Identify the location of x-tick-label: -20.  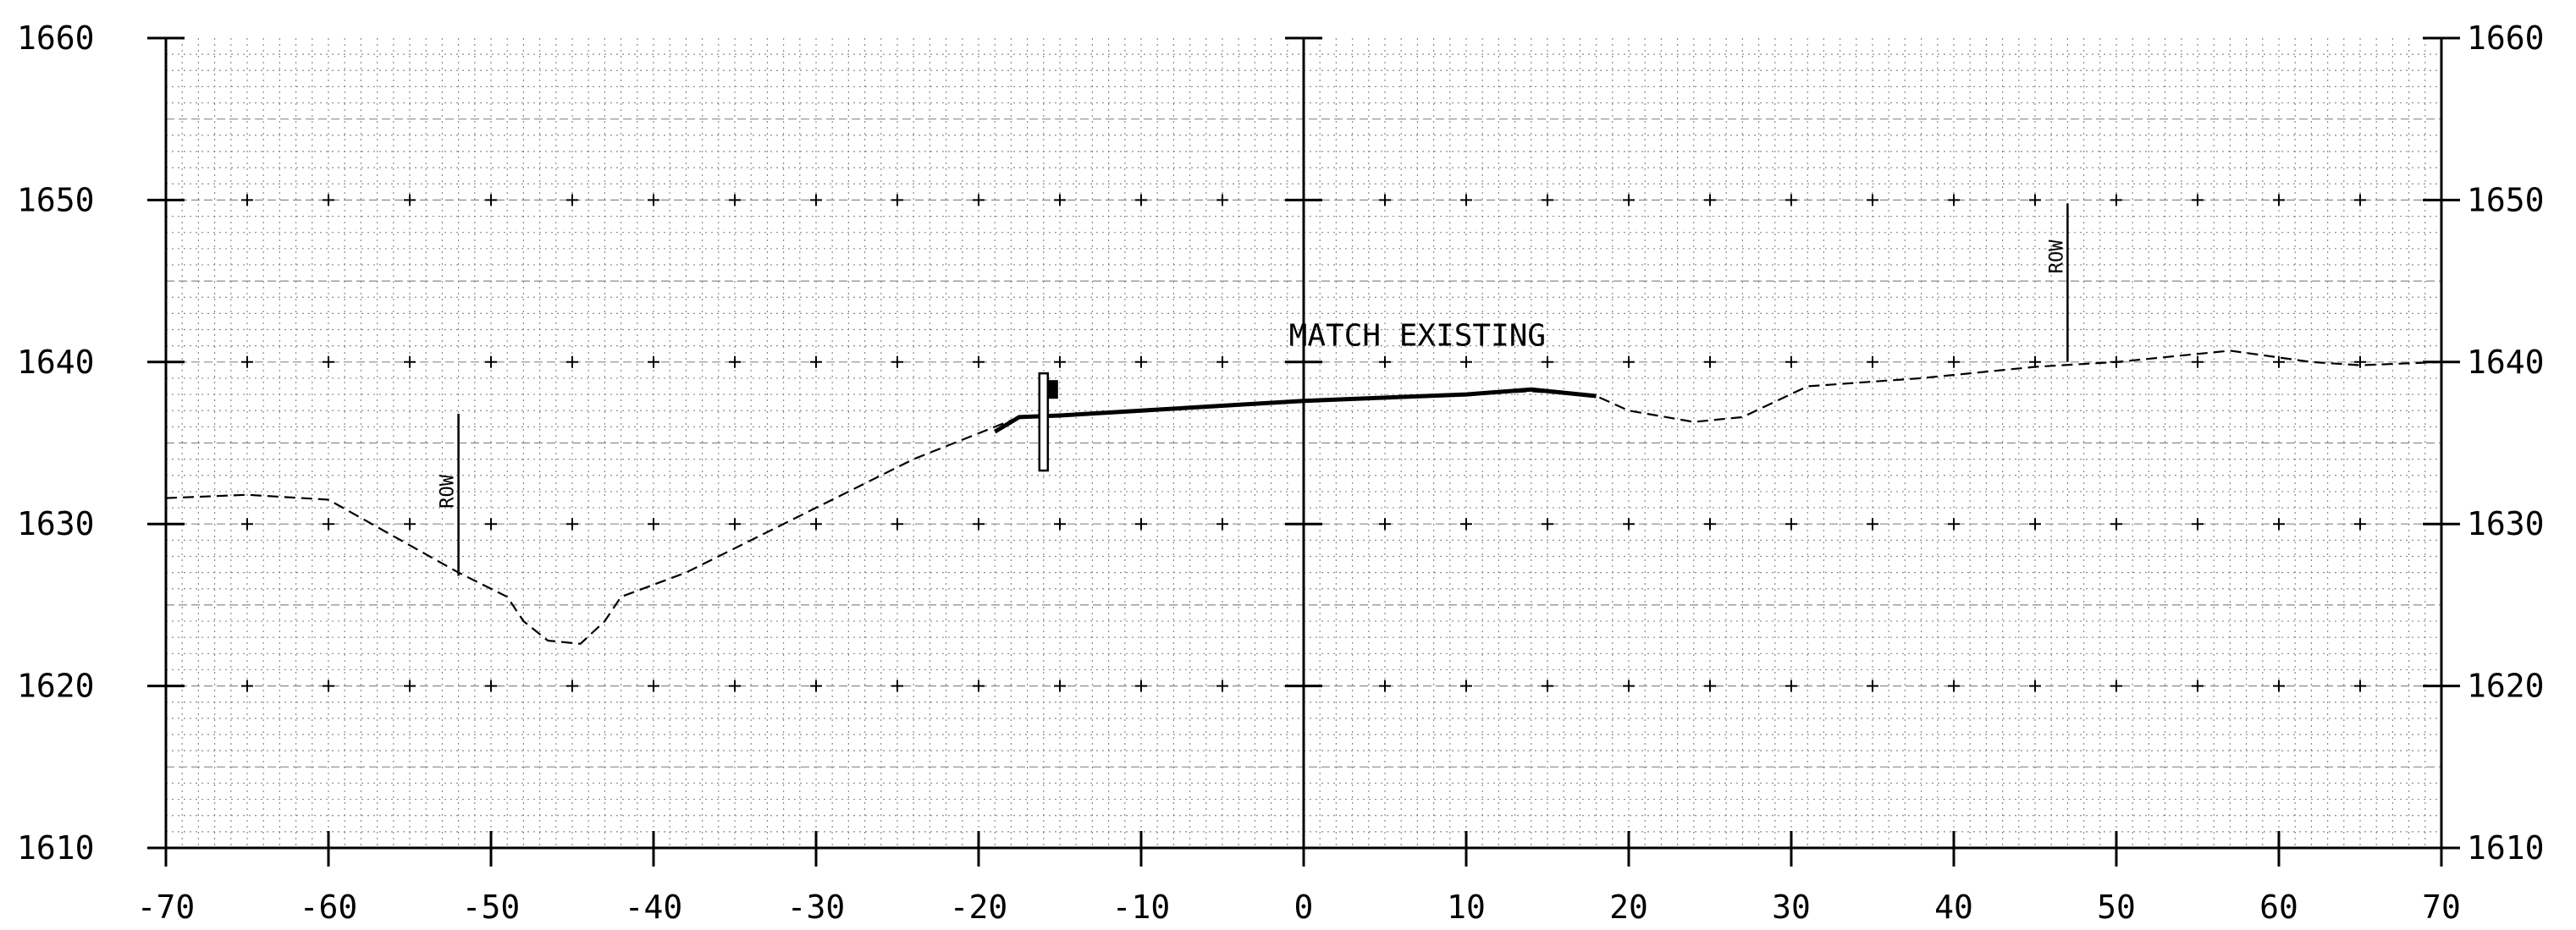
(979, 907).